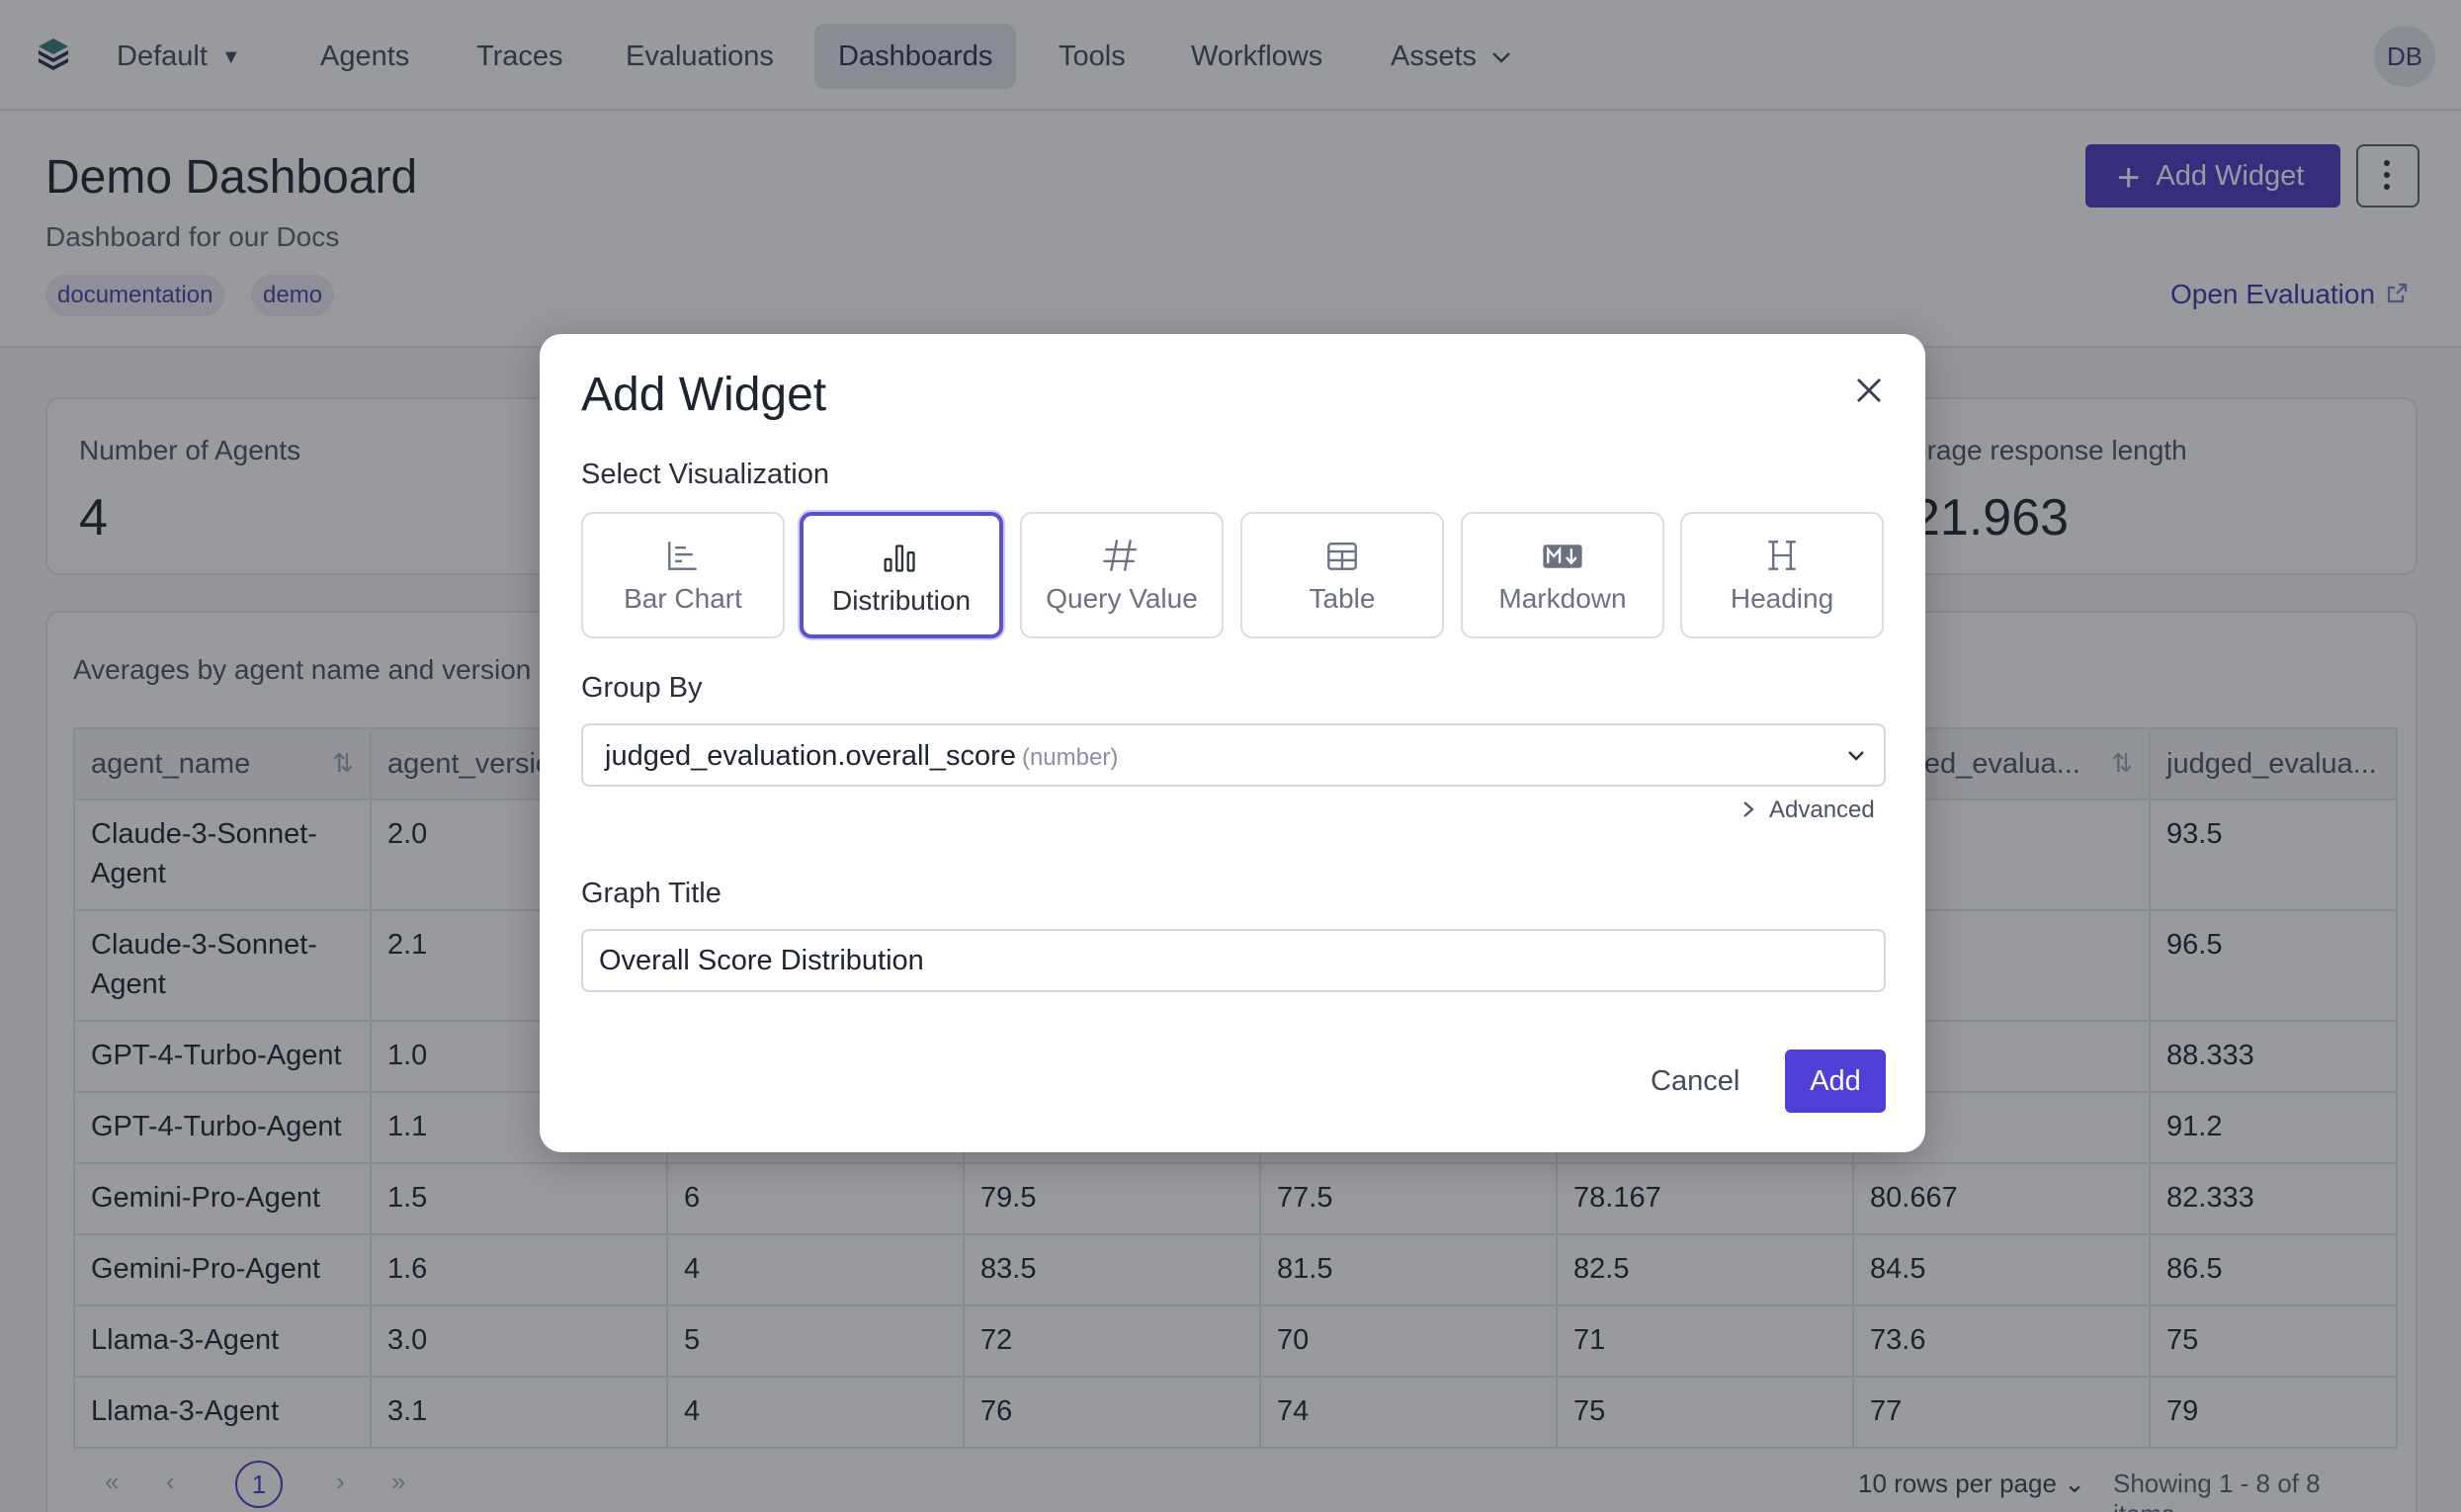  Describe the element at coordinates (1112, 1198) in the screenshot. I see `table-cell: 79.5` at that location.